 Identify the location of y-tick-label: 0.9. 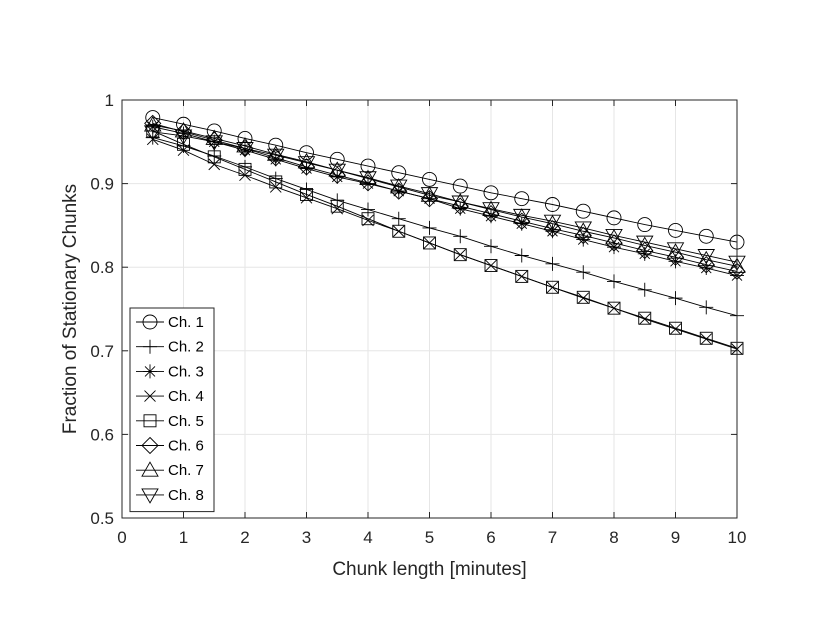
(102, 184).